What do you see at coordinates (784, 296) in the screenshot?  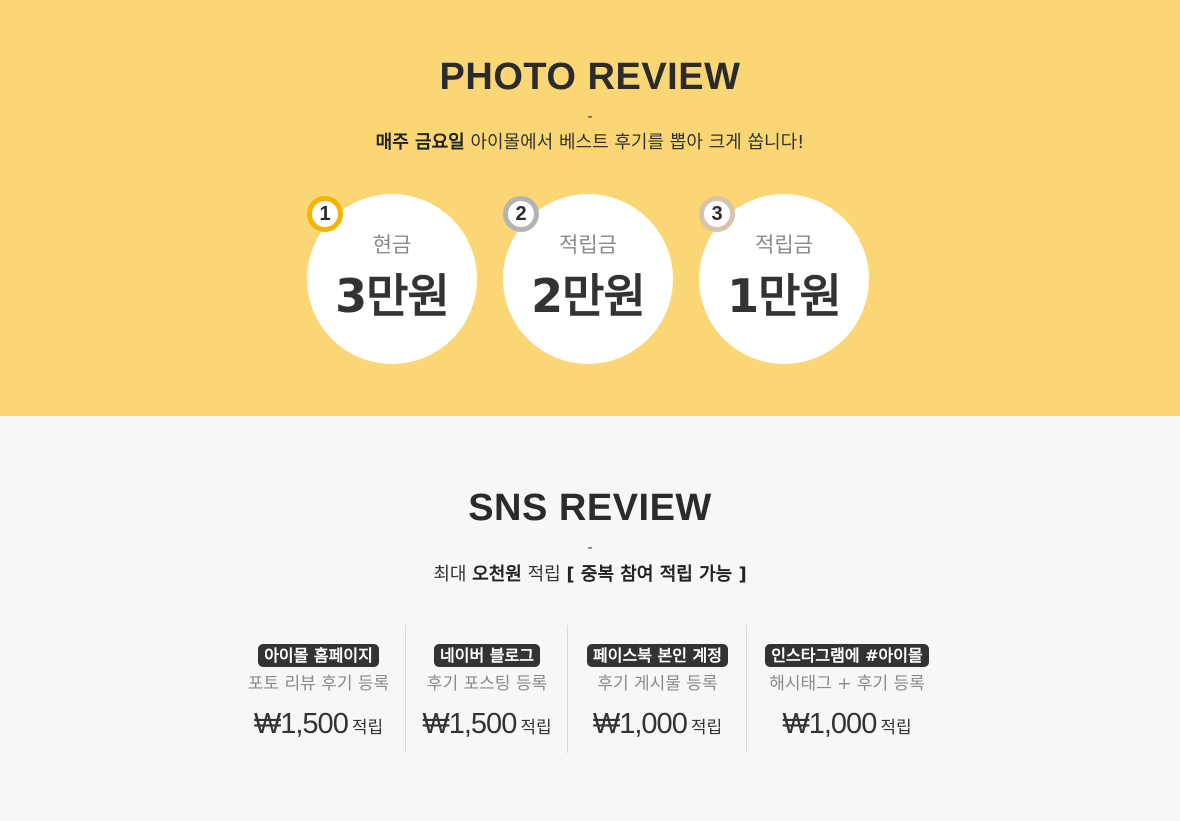 I see `prize-amount: 1만원` at bounding box center [784, 296].